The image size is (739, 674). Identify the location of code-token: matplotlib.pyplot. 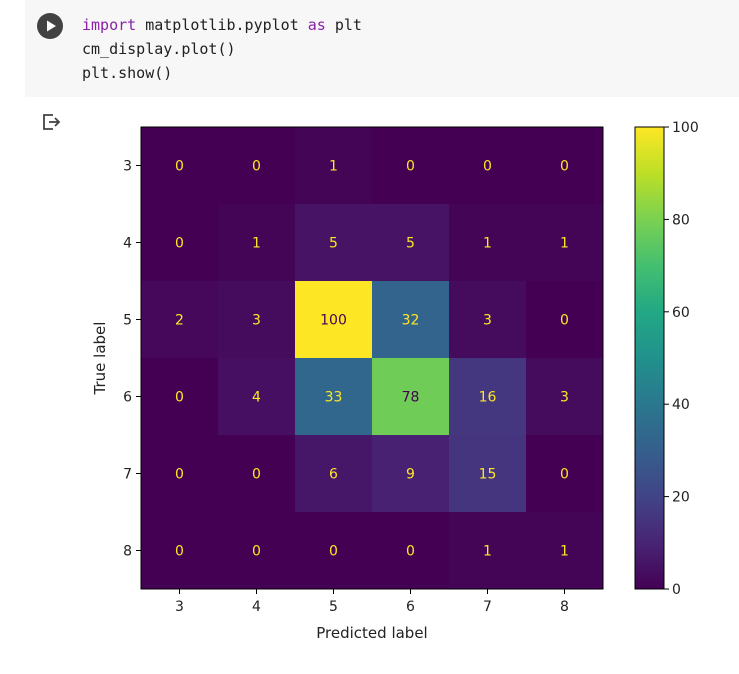
(222, 25).